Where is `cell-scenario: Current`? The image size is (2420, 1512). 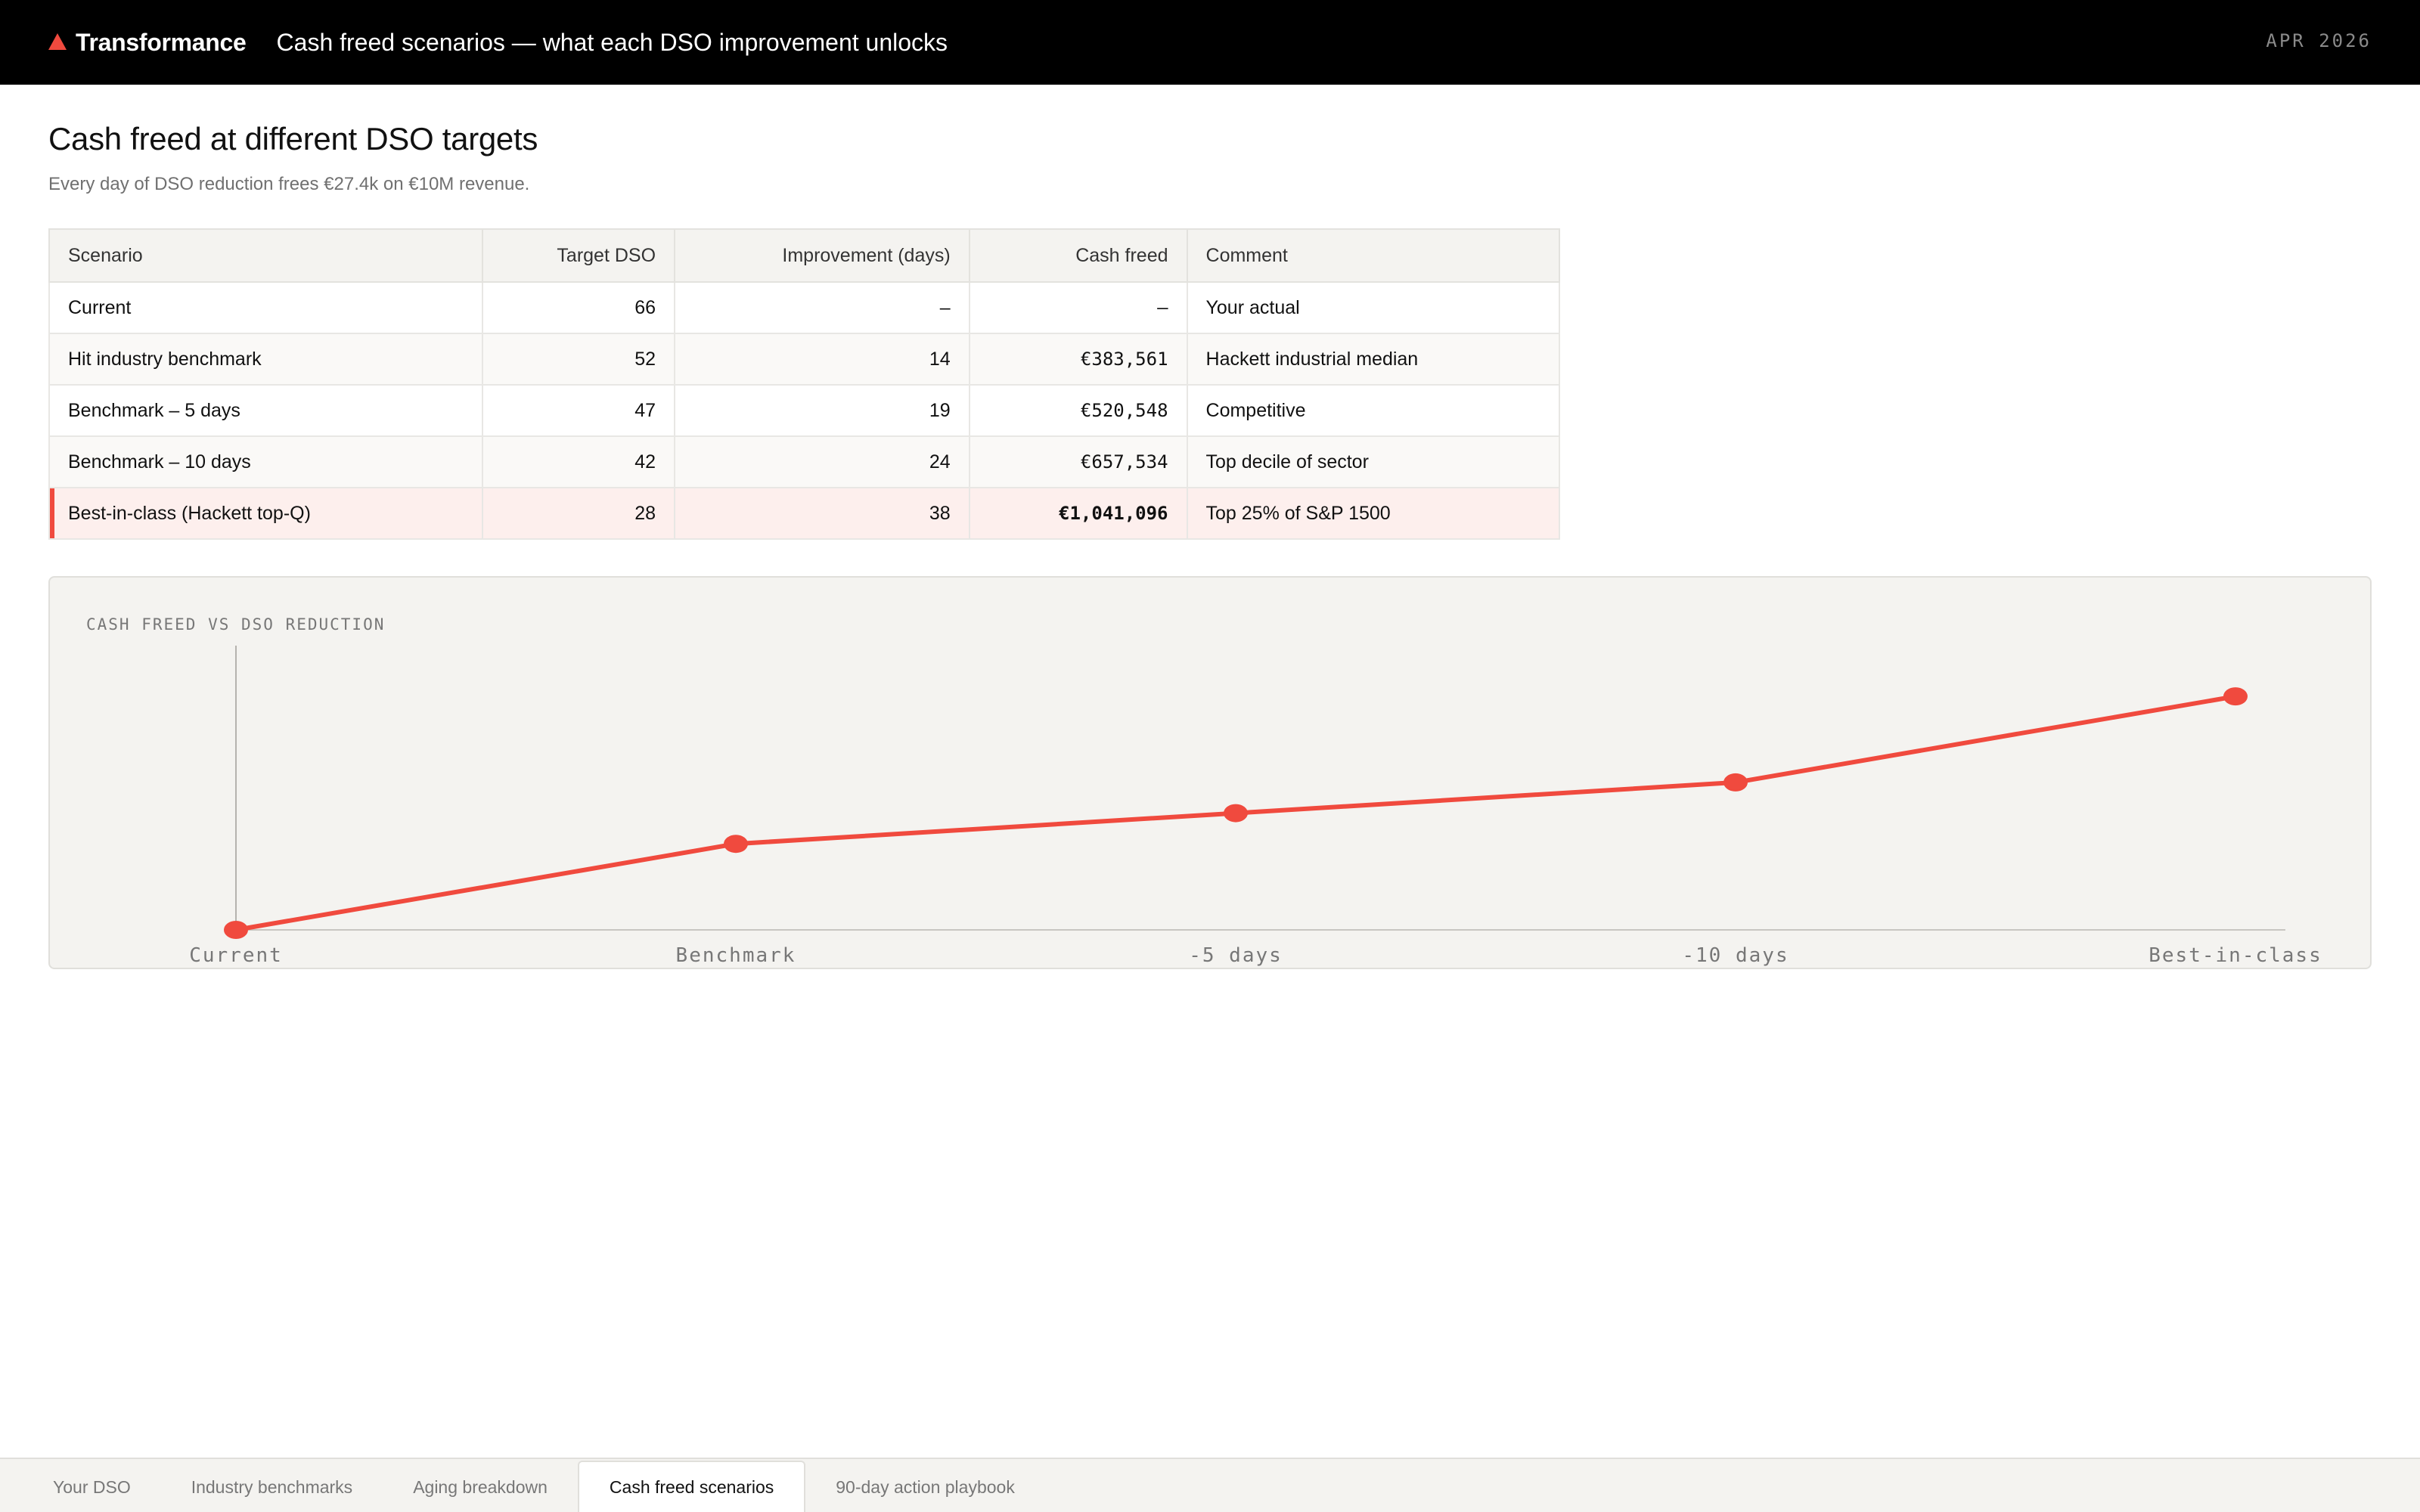 cell-scenario: Current is located at coordinates (266, 307).